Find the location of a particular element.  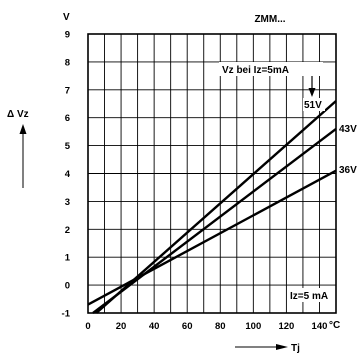

x-tick-label: 120 is located at coordinates (286, 326).